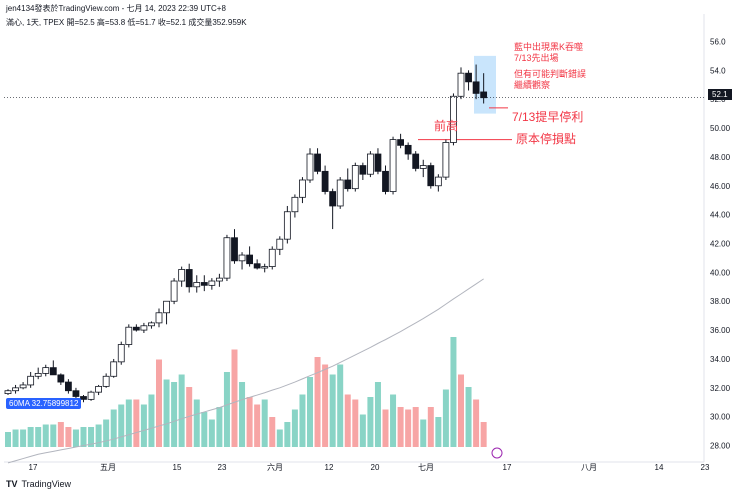  I want to click on price-tick-label: 30.00, so click(720, 417).